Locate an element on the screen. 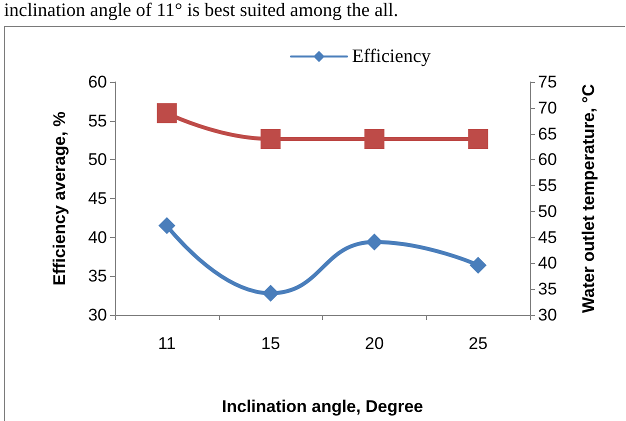  y2-tick-label: 35 is located at coordinates (547, 289).